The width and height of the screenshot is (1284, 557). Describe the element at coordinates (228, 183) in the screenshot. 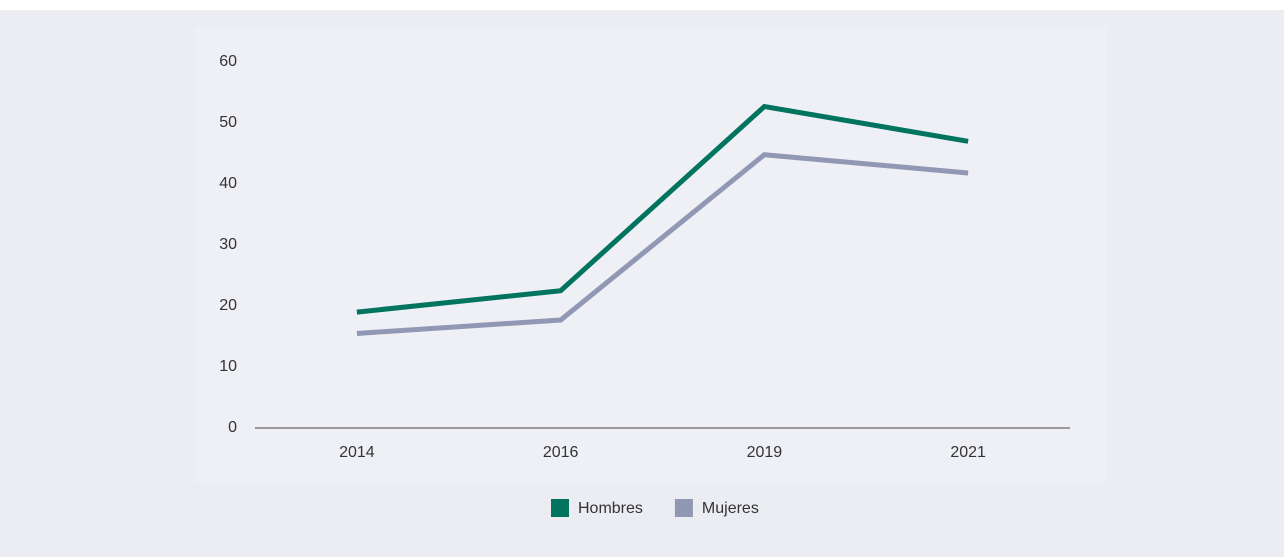

I see `y-tick-label: 40` at that location.